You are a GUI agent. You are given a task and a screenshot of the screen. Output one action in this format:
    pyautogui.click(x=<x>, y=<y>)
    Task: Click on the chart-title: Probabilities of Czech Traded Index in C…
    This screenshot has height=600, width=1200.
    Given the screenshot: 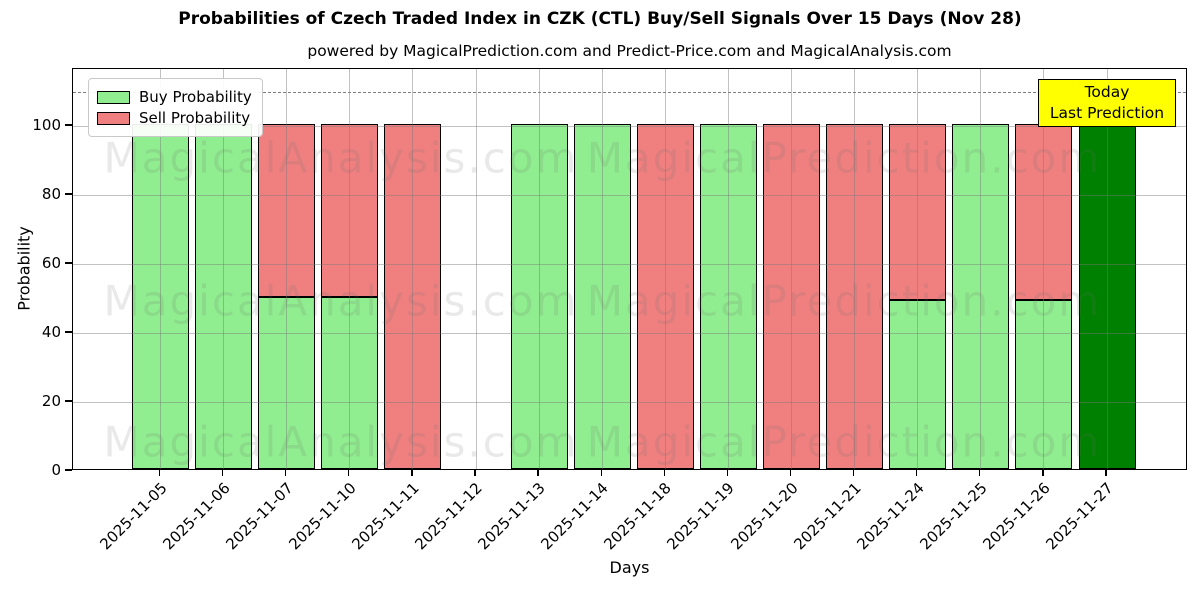 What is the action you would take?
    pyautogui.click(x=600, y=19)
    